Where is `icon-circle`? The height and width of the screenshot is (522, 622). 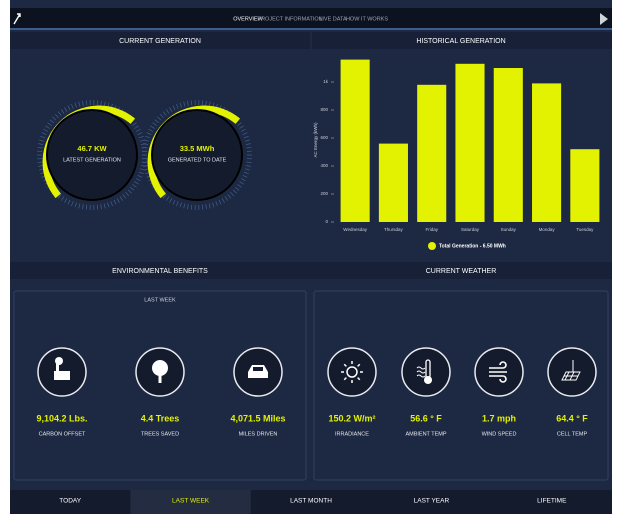 icon-circle is located at coordinates (352, 372).